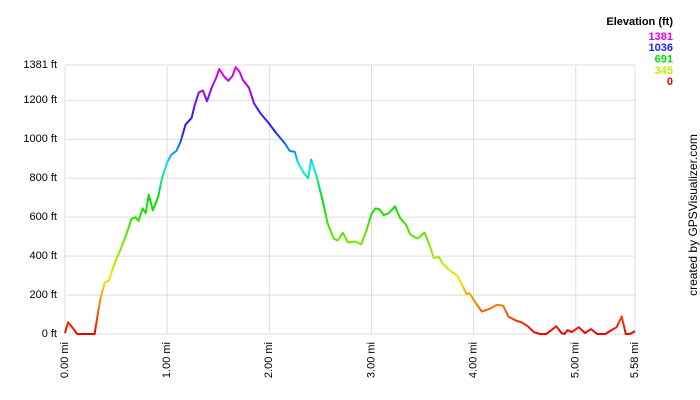 The image size is (700, 400). I want to click on legend-value: 0, so click(670, 82).